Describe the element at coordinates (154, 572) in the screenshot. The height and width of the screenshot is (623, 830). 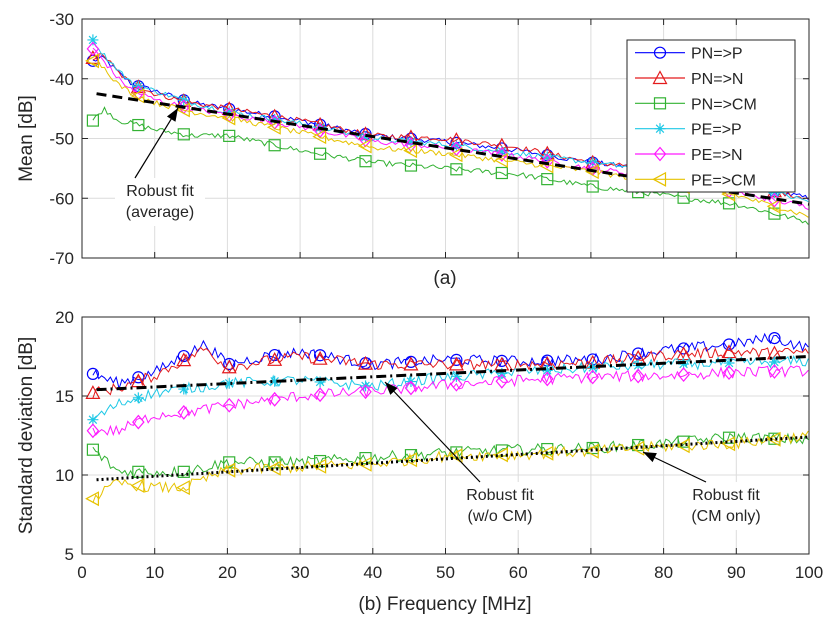
I see `x-tick-label: 10` at that location.